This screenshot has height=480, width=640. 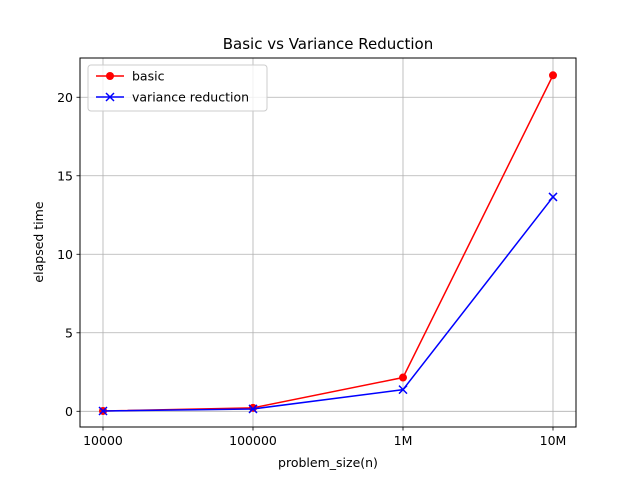 What do you see at coordinates (103, 440) in the screenshot?
I see `x-tick-label: 10000` at bounding box center [103, 440].